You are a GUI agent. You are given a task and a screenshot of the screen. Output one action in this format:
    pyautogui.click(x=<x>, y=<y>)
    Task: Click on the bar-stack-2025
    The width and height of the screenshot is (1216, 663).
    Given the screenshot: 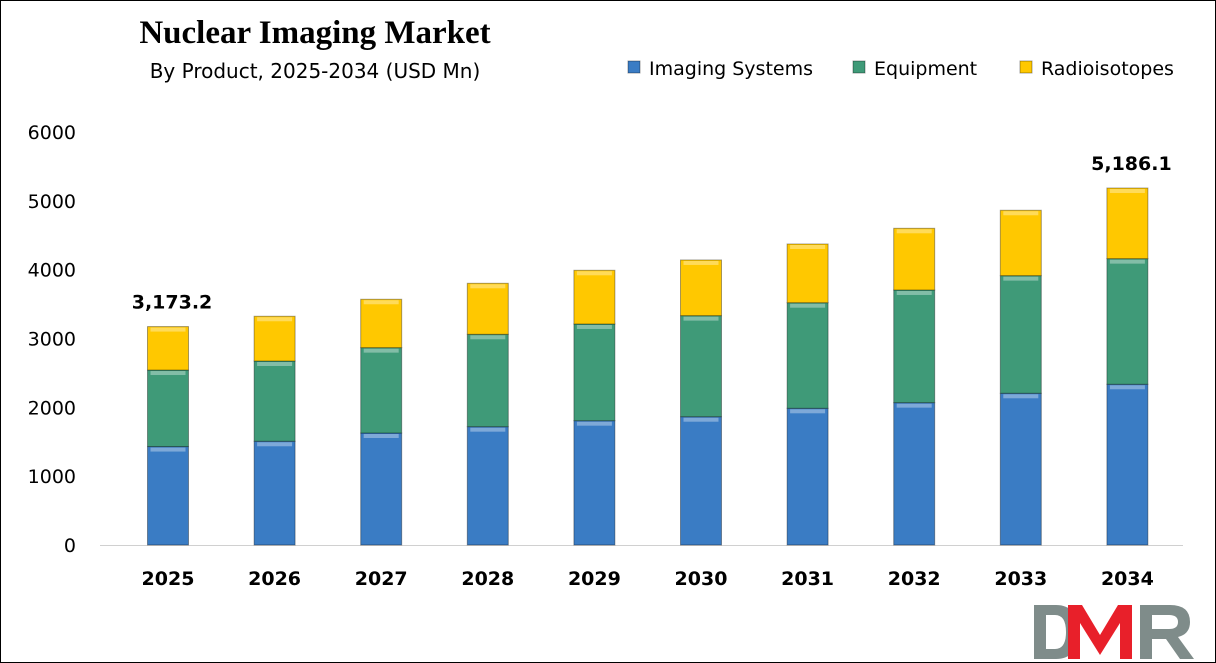 What is the action you would take?
    pyautogui.click(x=168, y=436)
    